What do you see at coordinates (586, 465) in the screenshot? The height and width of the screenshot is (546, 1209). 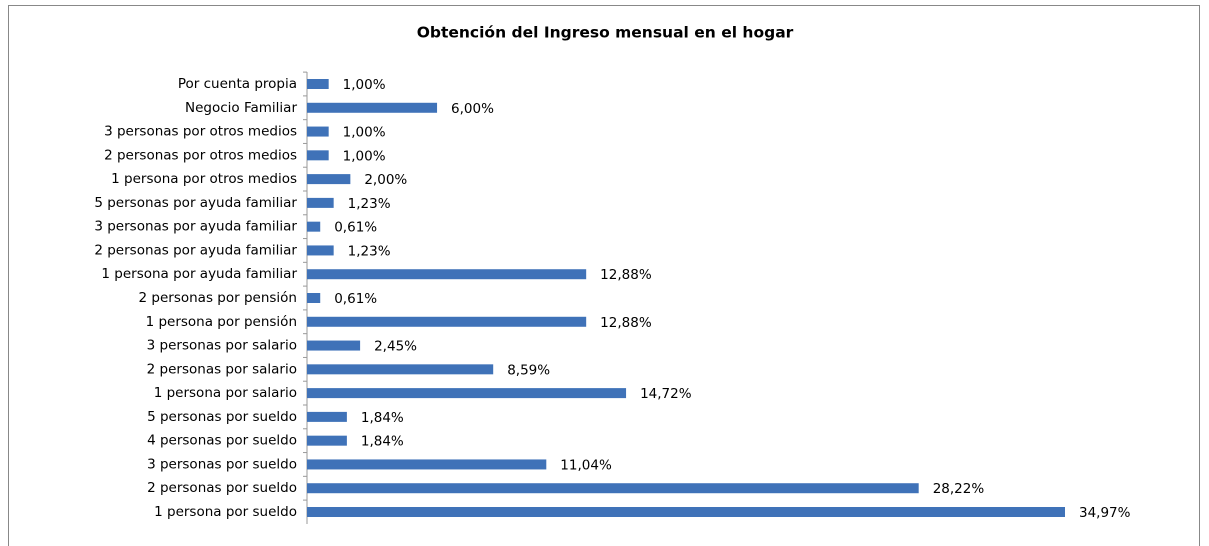 I see `data-label: 11,04%` at bounding box center [586, 465].